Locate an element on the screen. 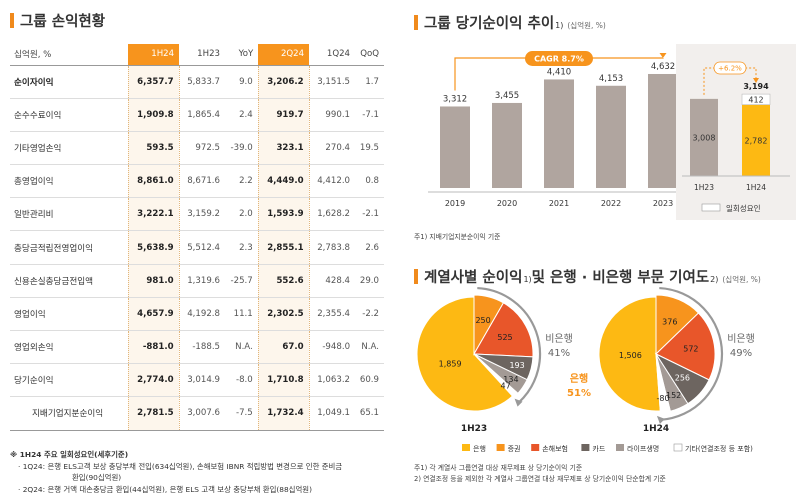  table-row: 영업외손익 -881.0 -188.5 N.A. 67.0 -948.0 N.A. is located at coordinates (197, 347).